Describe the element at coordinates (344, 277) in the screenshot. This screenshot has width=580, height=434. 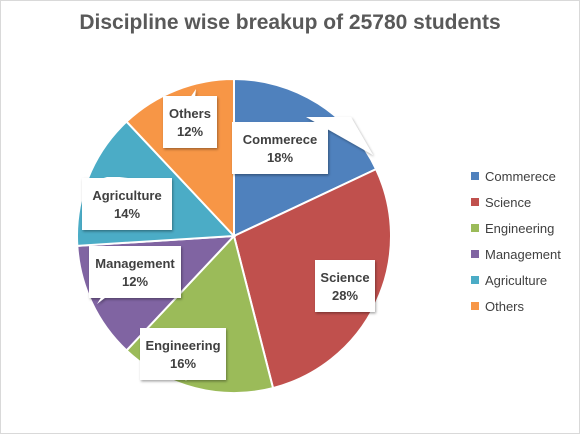
I see `data-label-category: Science` at that location.